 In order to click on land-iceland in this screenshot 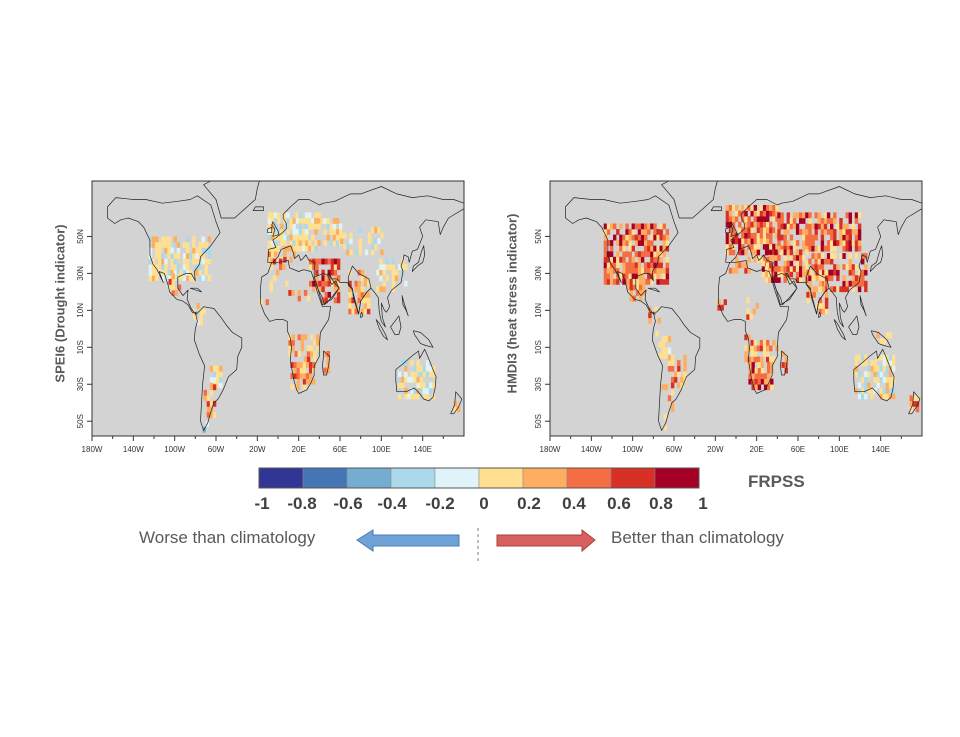, I will do `click(716, 208)`.